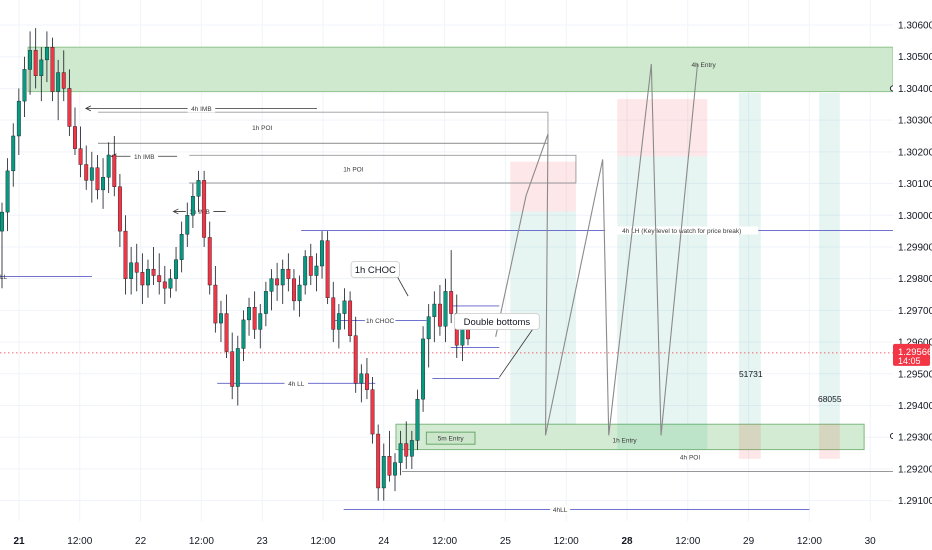  What do you see at coordinates (497, 322) in the screenshot?
I see `callout-label: Double bottoms` at bounding box center [497, 322].